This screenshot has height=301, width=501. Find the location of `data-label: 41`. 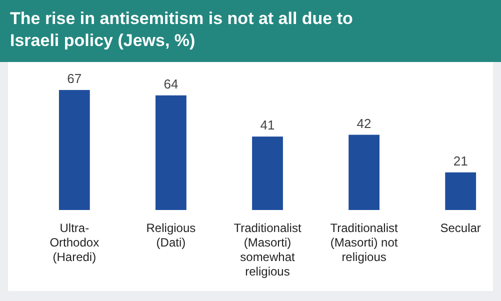

data-label: 41 is located at coordinates (267, 125).